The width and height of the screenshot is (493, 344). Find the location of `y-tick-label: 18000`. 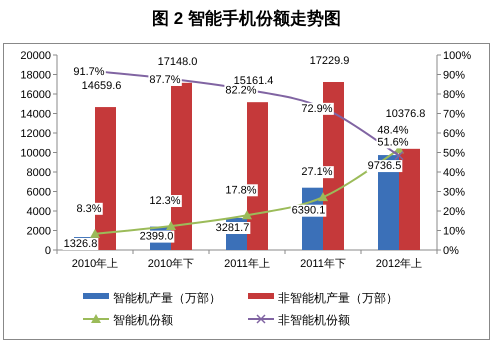

y-tick-label: 18000 is located at coordinates (35, 76).